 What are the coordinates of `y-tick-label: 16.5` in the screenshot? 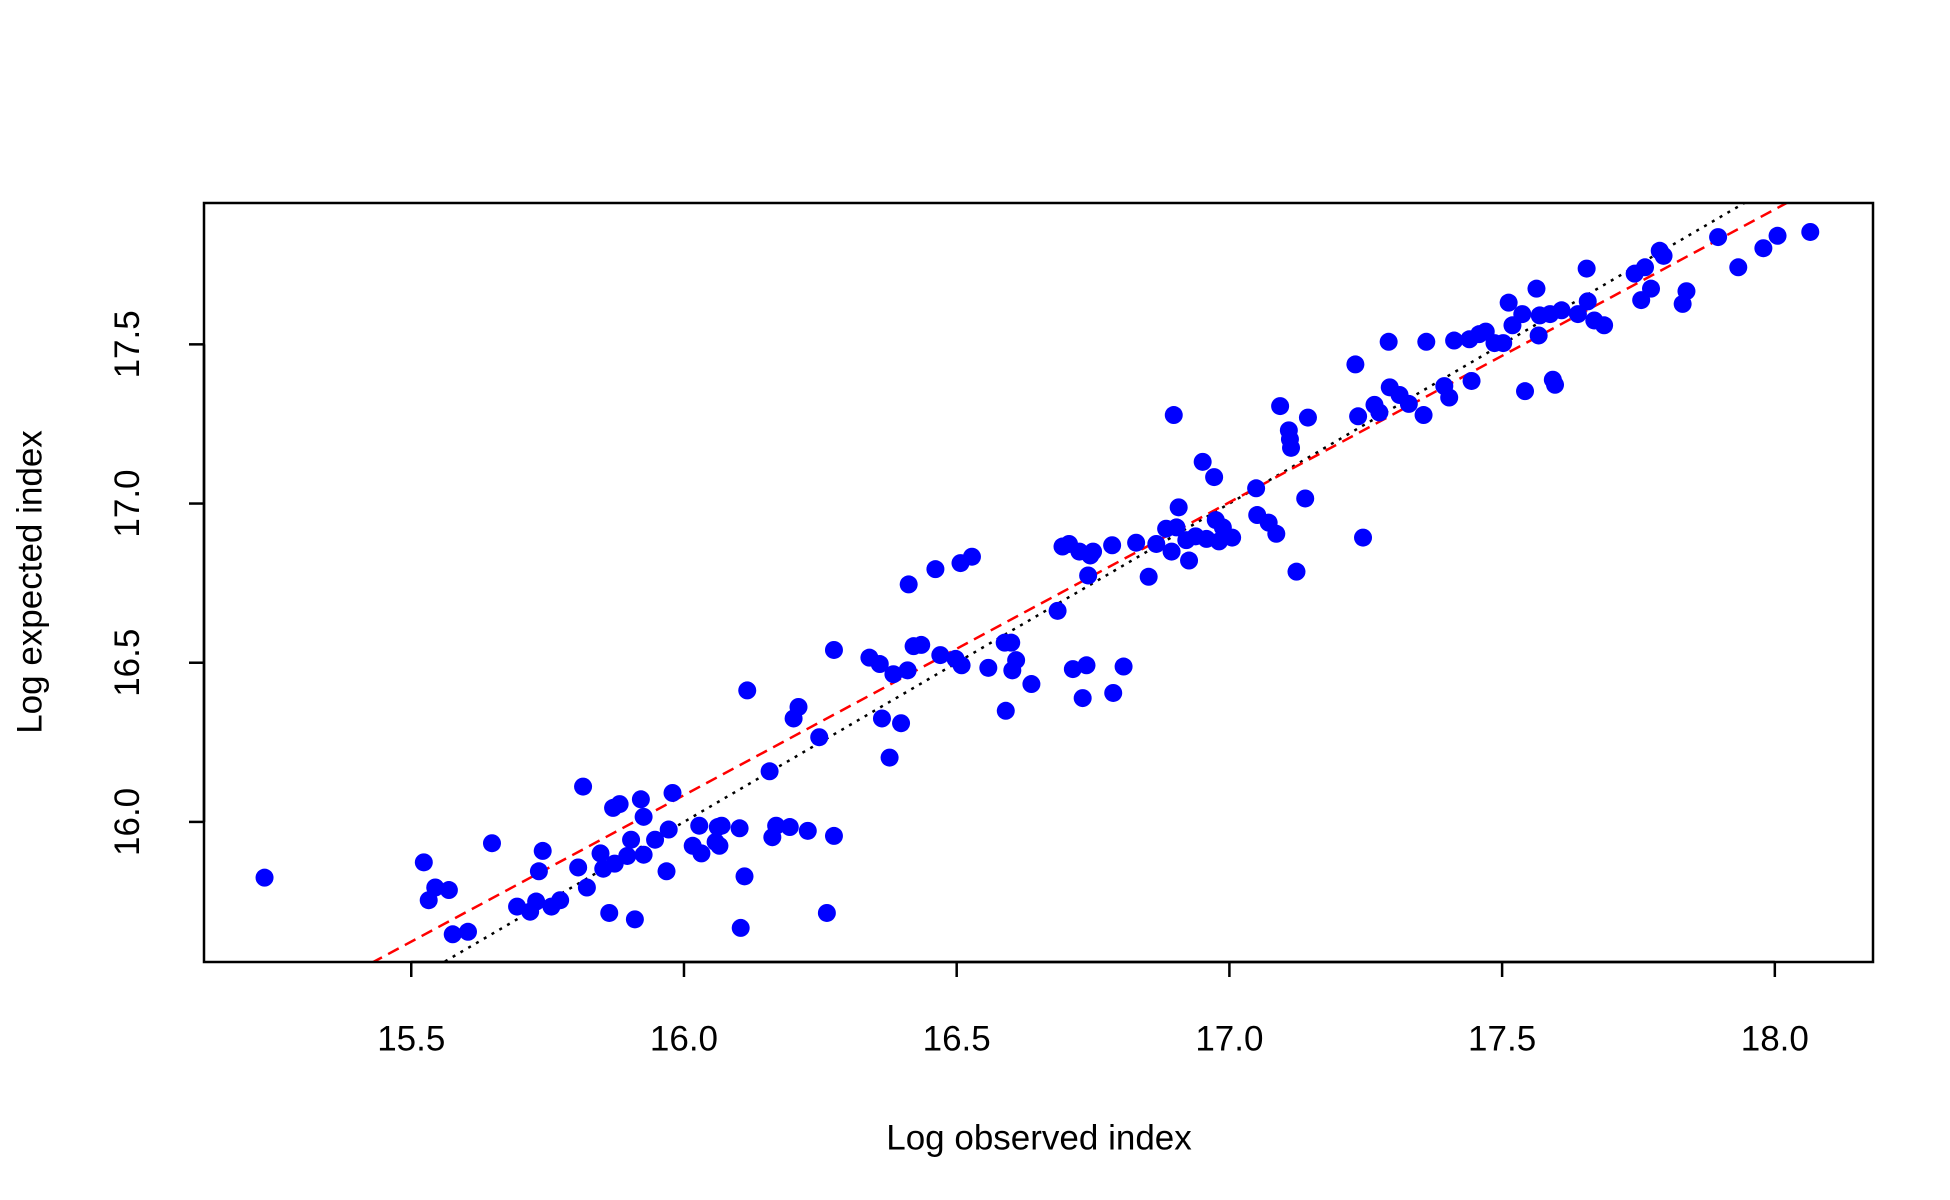 It's located at (127, 663).